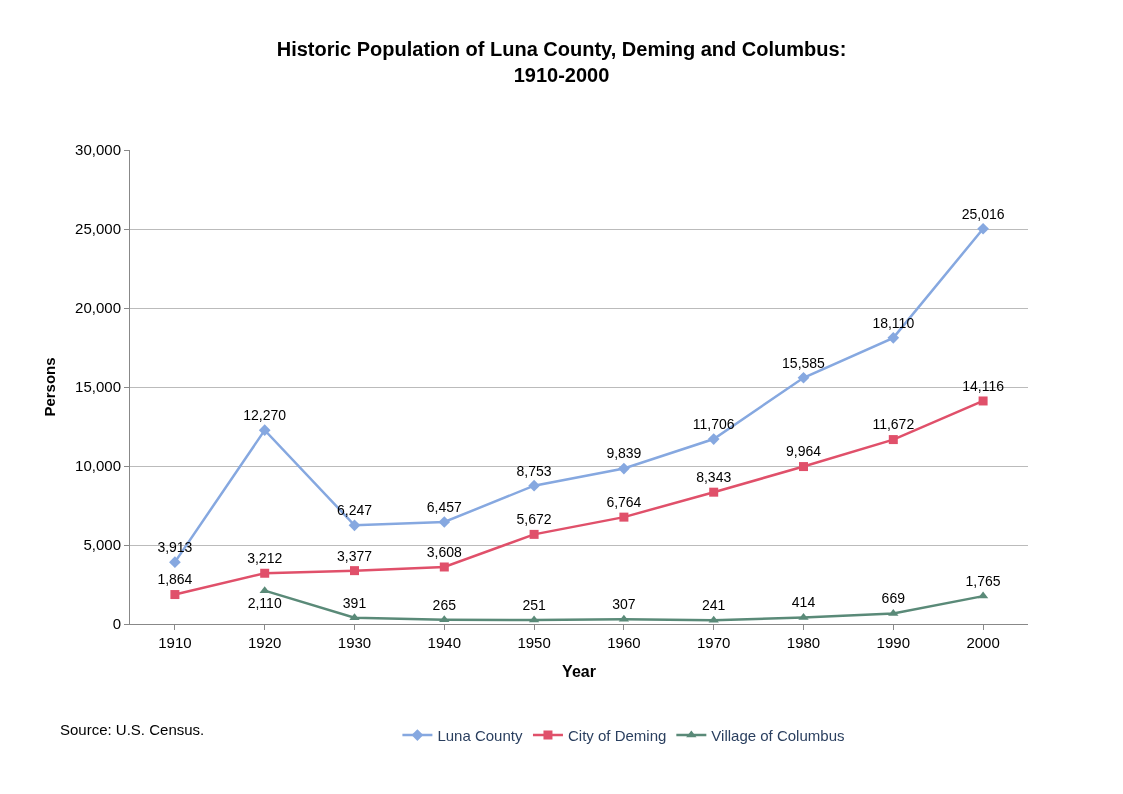 Image resolution: width=1123 pixels, height=794 pixels. I want to click on x-tick-label: 1930, so click(354, 642).